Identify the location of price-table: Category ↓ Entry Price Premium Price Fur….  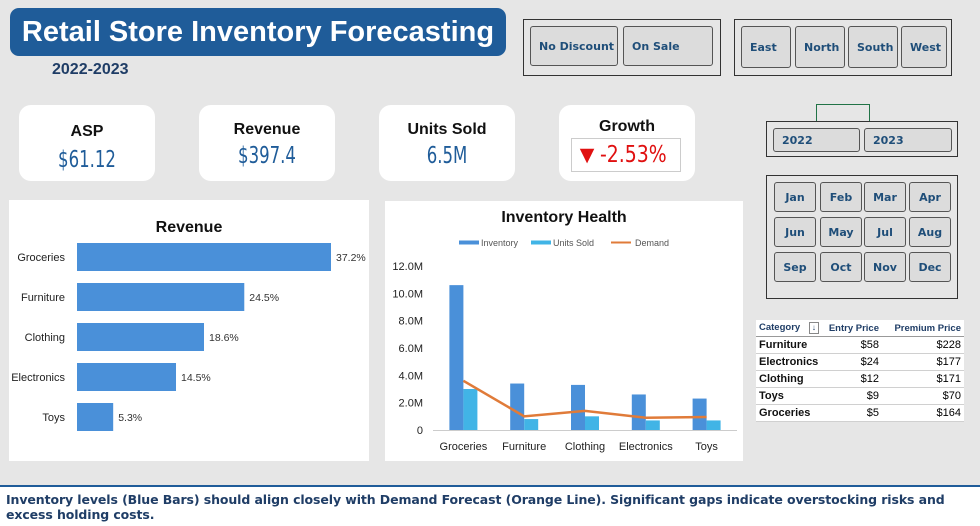
(860, 371).